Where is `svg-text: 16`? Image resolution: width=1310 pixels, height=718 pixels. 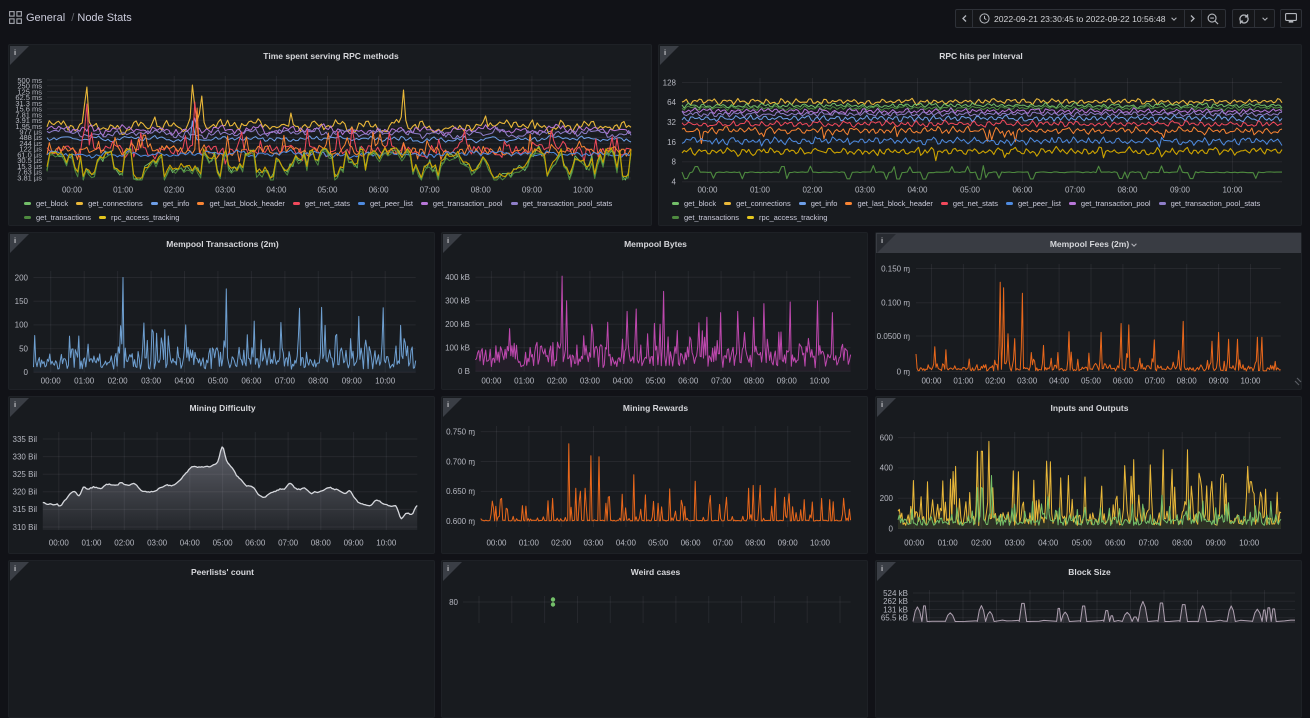
svg-text: 16 is located at coordinates (671, 142).